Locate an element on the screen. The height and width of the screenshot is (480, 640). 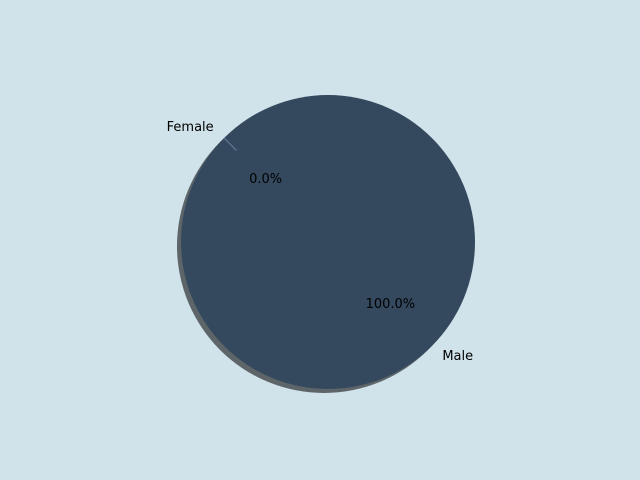
leader-lines is located at coordinates (230, 144).